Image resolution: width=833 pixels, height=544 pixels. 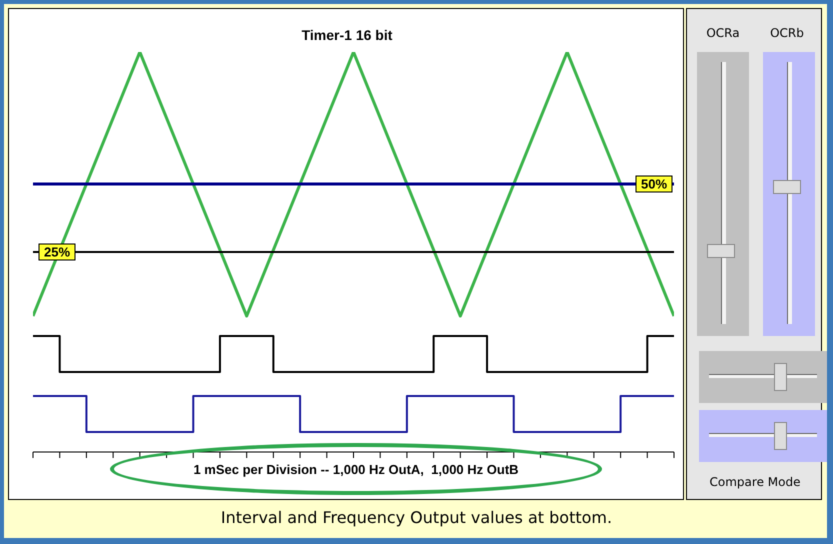 I want to click on text: 1 mSec per Division -- 1,000 Hz OutA, 1,000 Hz OutB, so click(x=356, y=469).